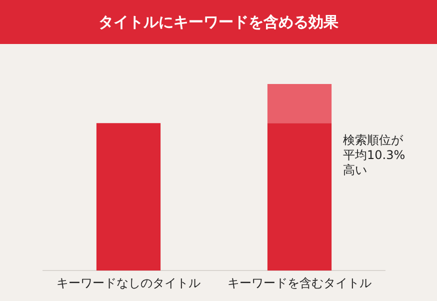 Image resolution: width=437 pixels, height=301 pixels. I want to click on annotation: 検索順位が平均10.3%高い, so click(374, 155).